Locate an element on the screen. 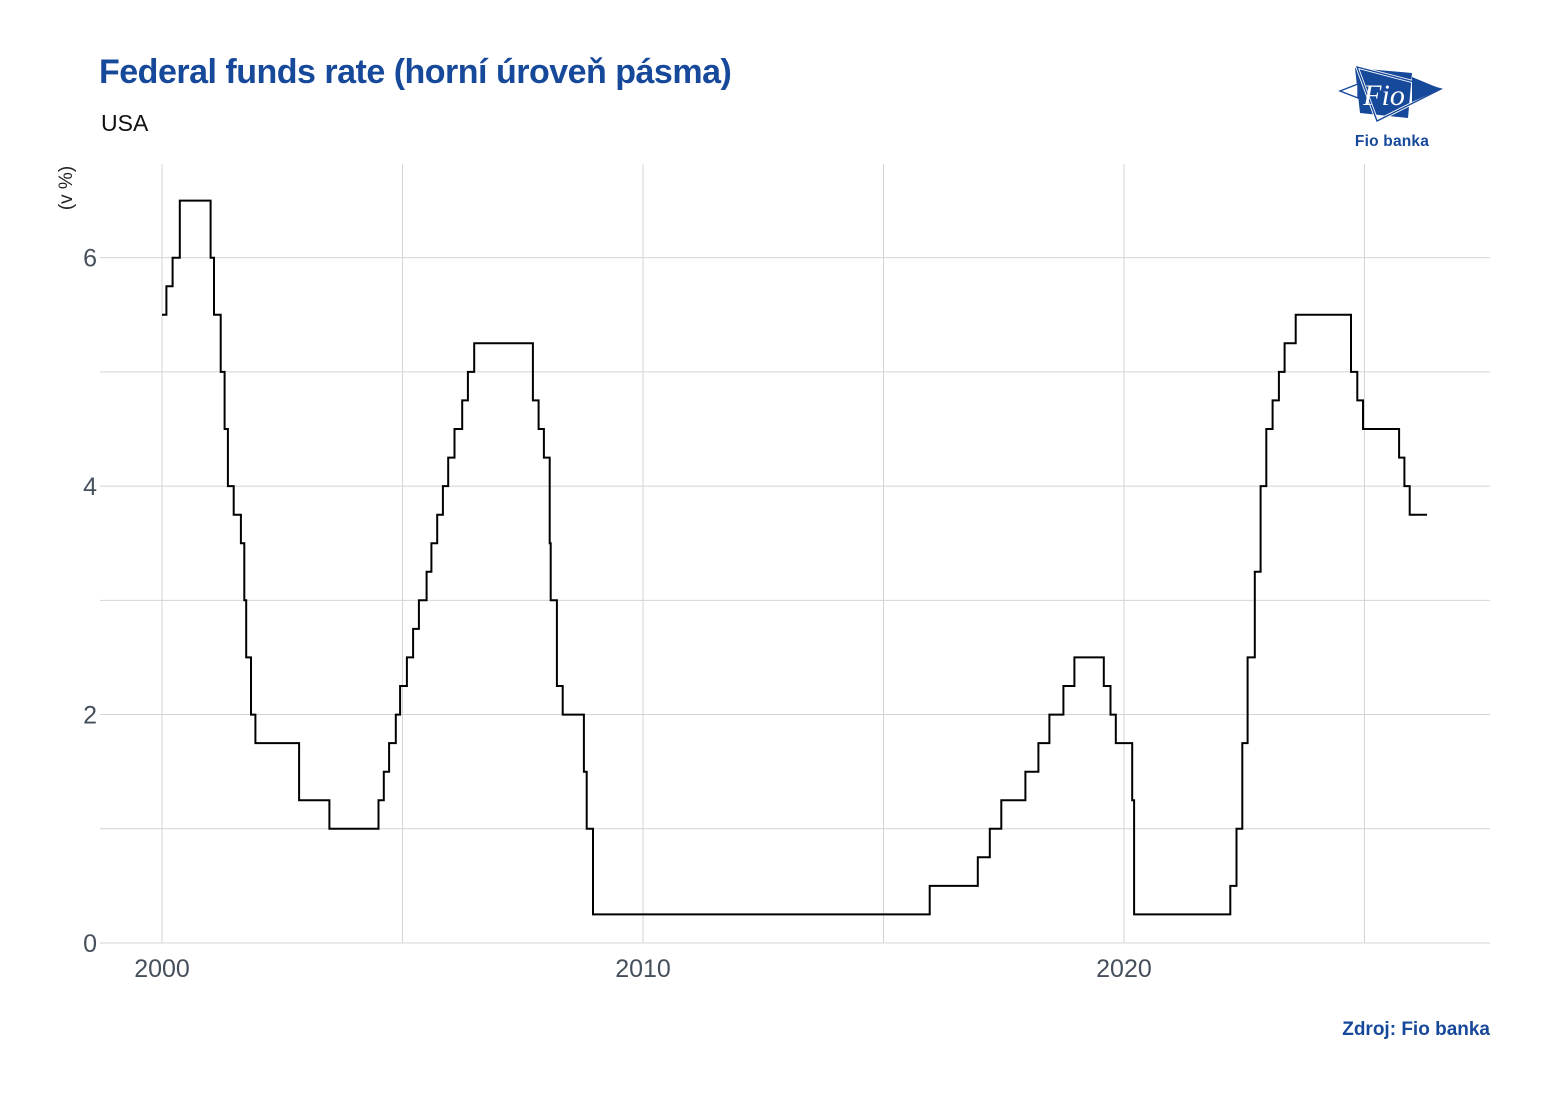 This screenshot has height=1101, width=1551. y-axis-unit-label: (v %) is located at coordinates (66, 188).